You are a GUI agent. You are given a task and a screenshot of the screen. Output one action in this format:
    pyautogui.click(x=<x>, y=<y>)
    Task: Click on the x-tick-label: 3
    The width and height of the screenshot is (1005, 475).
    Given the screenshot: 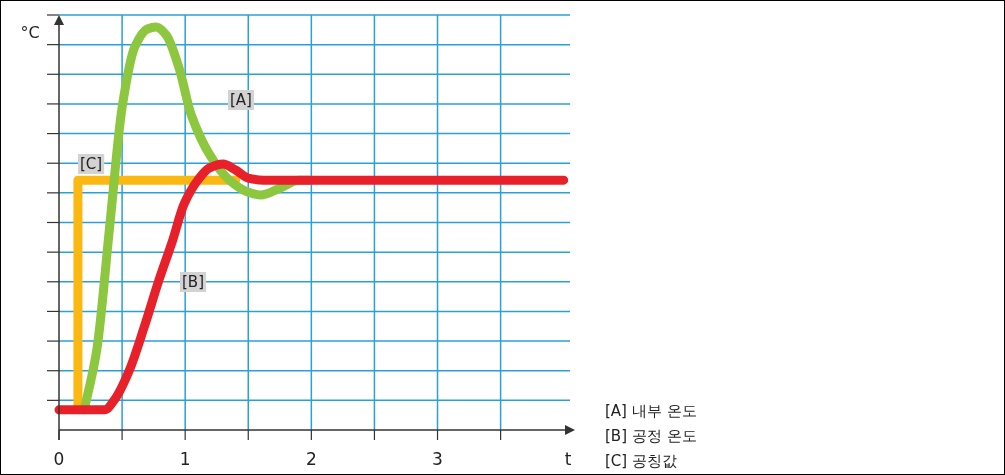 What is the action you would take?
    pyautogui.click(x=437, y=459)
    